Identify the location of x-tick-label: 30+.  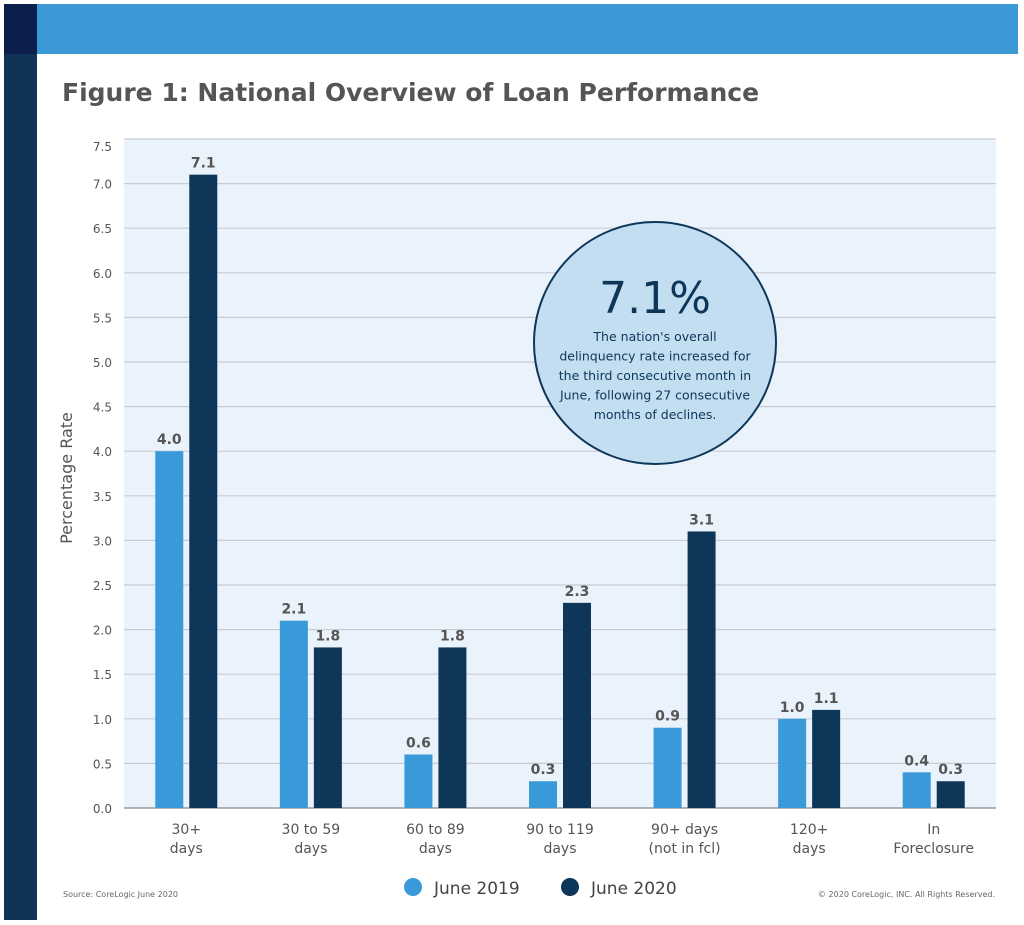
(187, 830).